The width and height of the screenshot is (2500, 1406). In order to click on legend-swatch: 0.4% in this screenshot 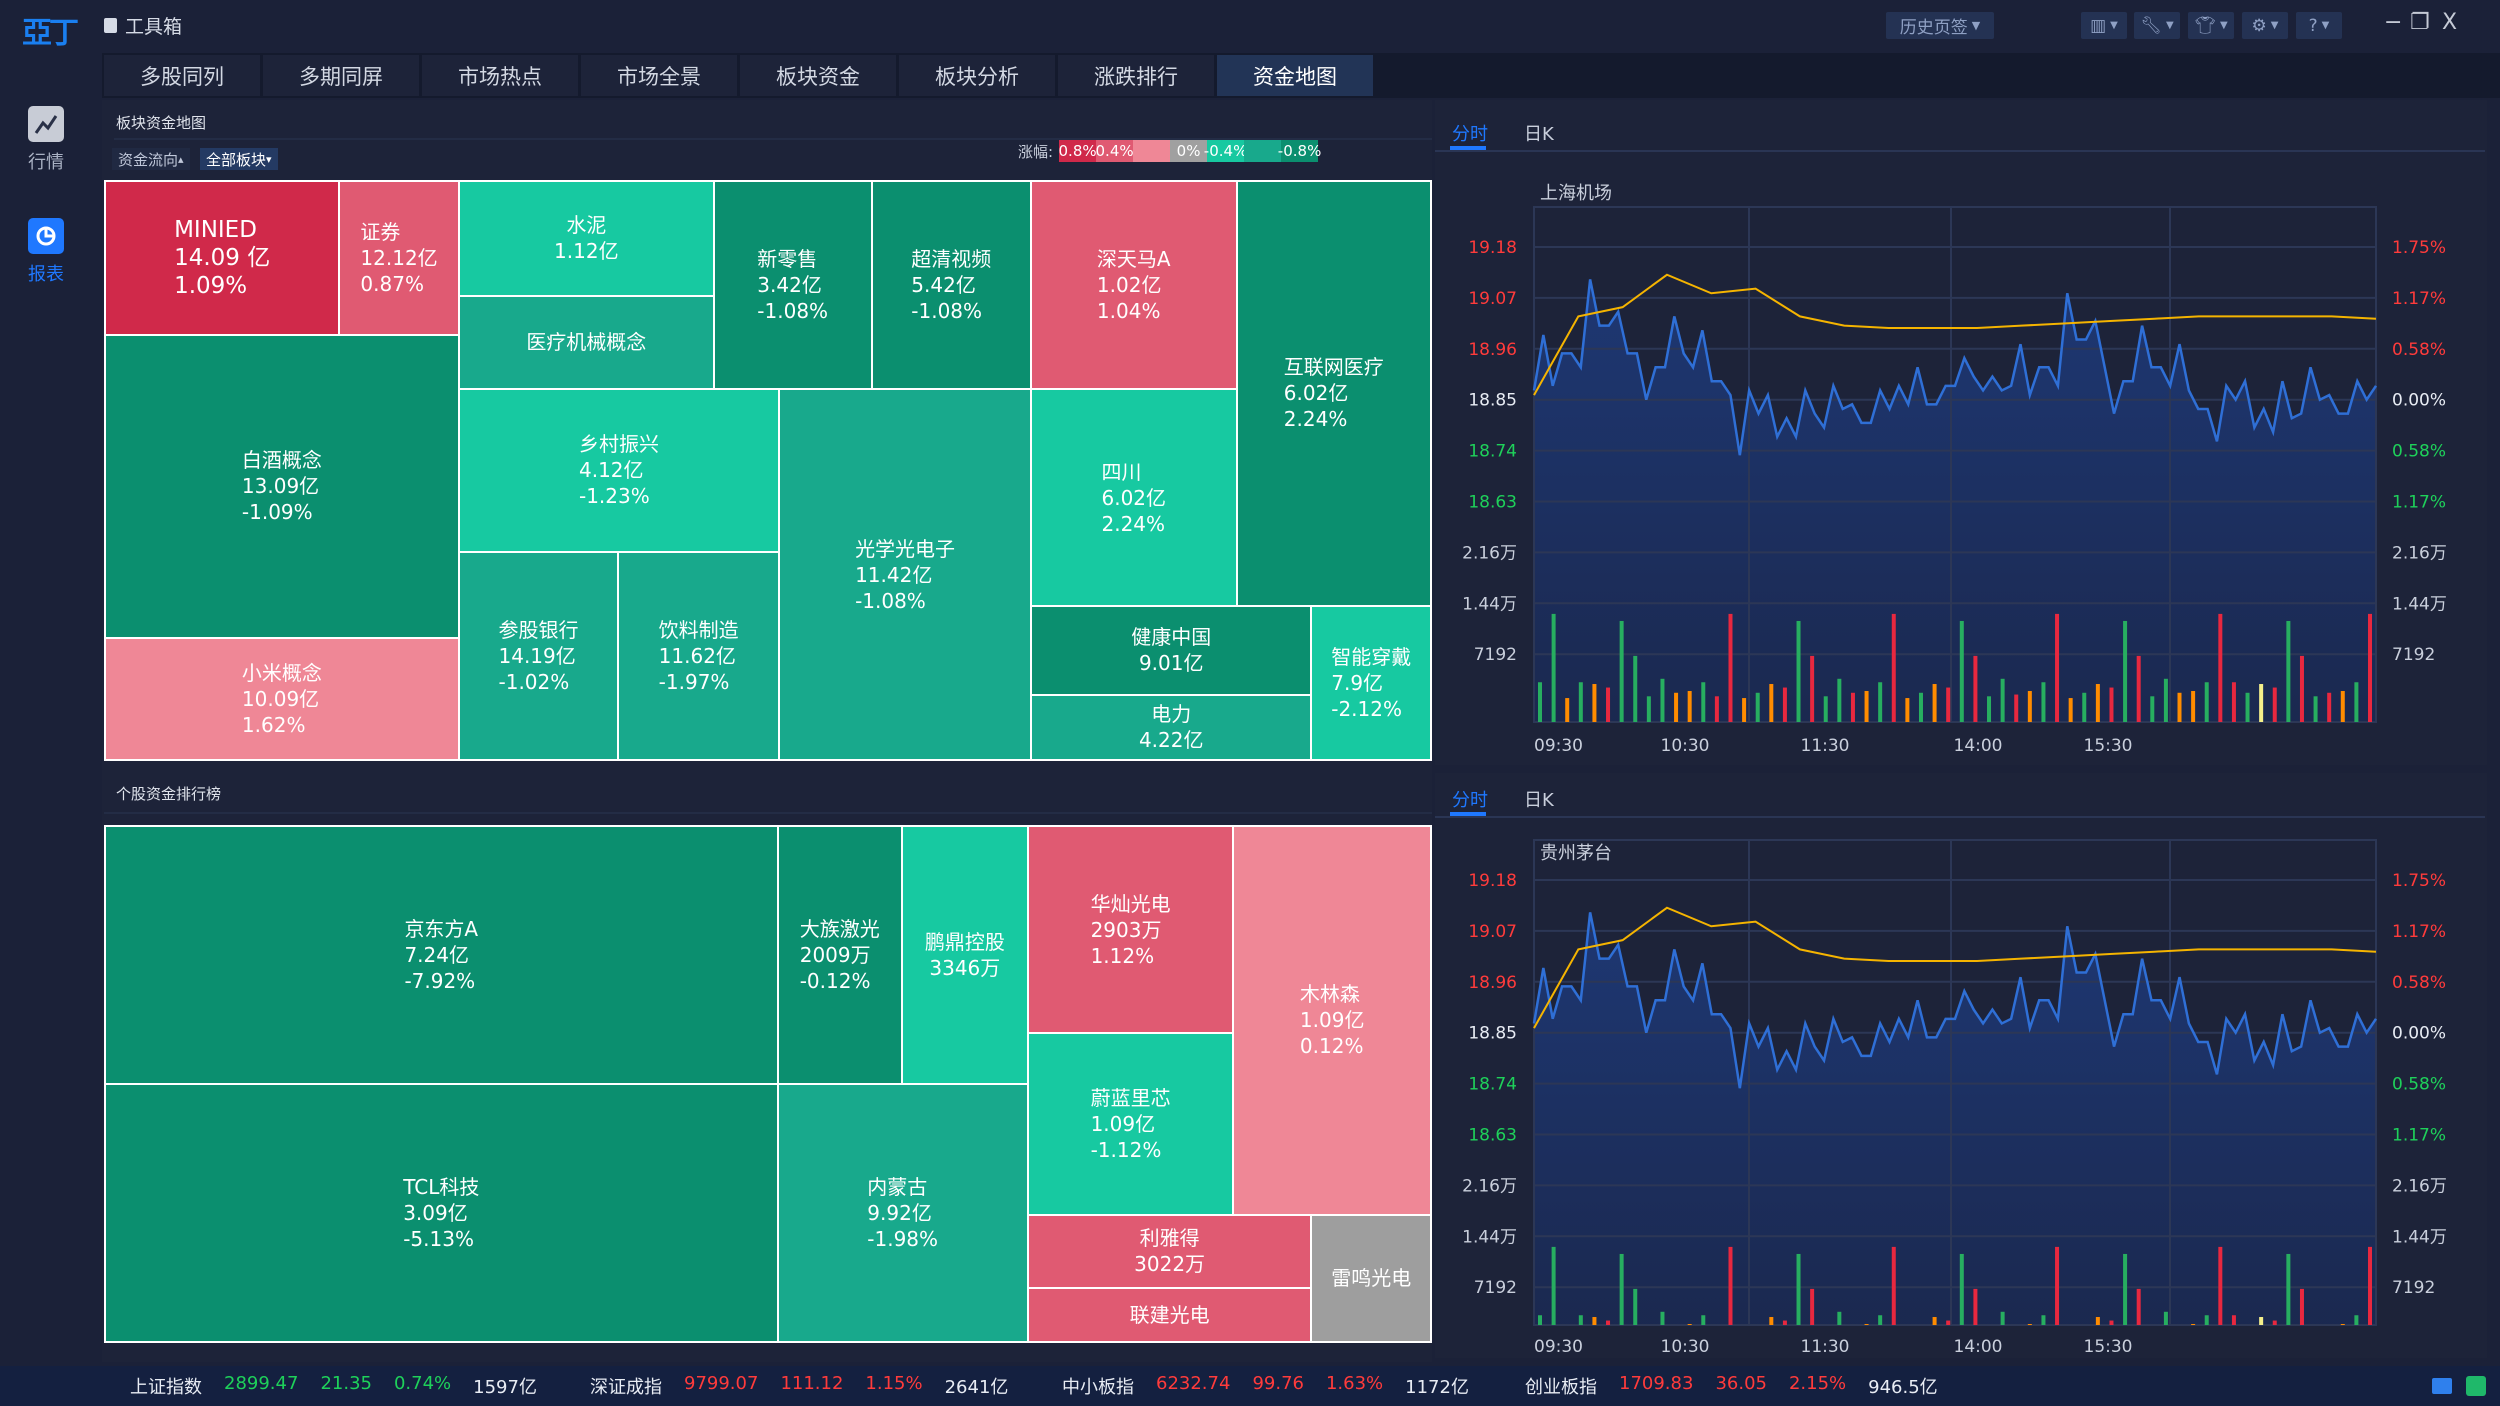, I will do `click(1114, 151)`.